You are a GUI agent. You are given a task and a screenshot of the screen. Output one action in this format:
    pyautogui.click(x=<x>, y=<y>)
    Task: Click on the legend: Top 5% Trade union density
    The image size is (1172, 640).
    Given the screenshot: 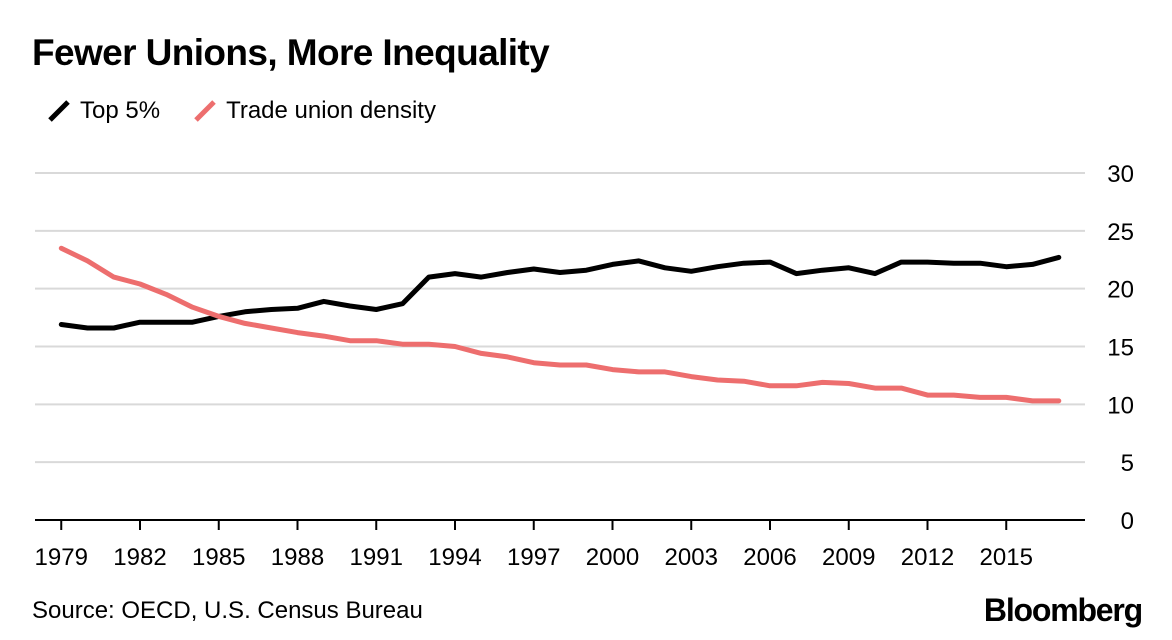 What is the action you would take?
    pyautogui.click(x=259, y=111)
    